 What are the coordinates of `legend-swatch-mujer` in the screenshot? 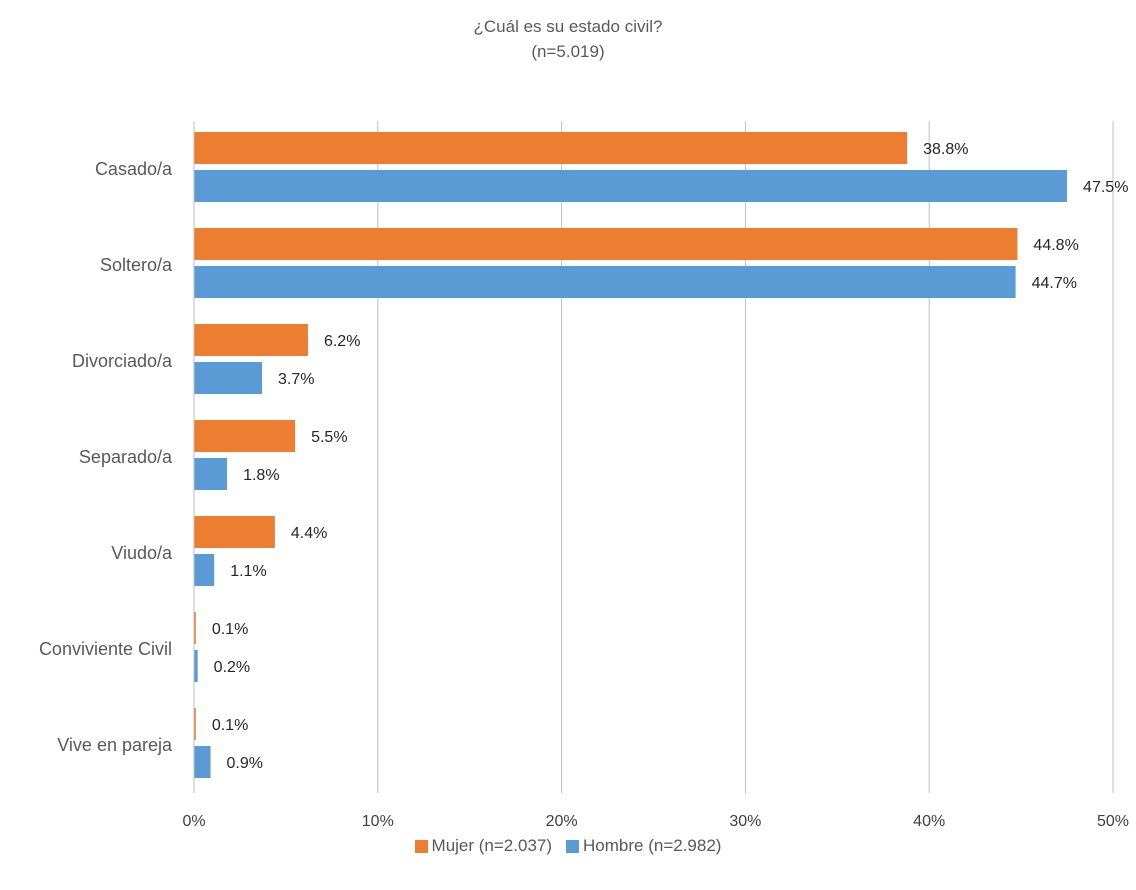 It's located at (421, 846).